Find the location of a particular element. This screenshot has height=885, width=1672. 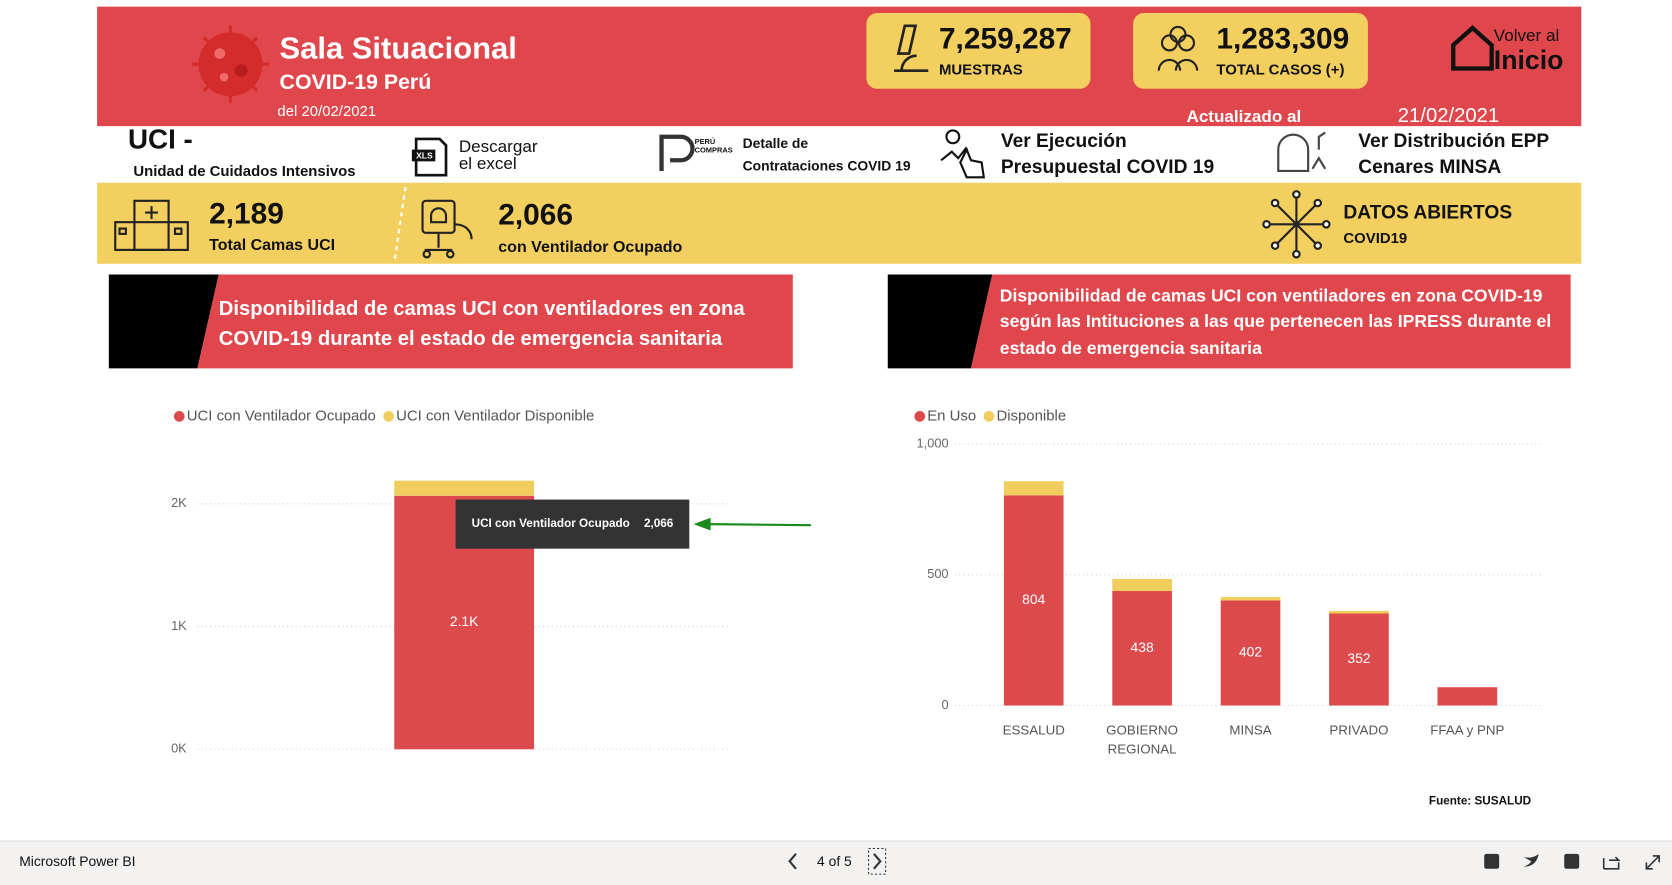

kpi-card is located at coordinates (1250, 51).